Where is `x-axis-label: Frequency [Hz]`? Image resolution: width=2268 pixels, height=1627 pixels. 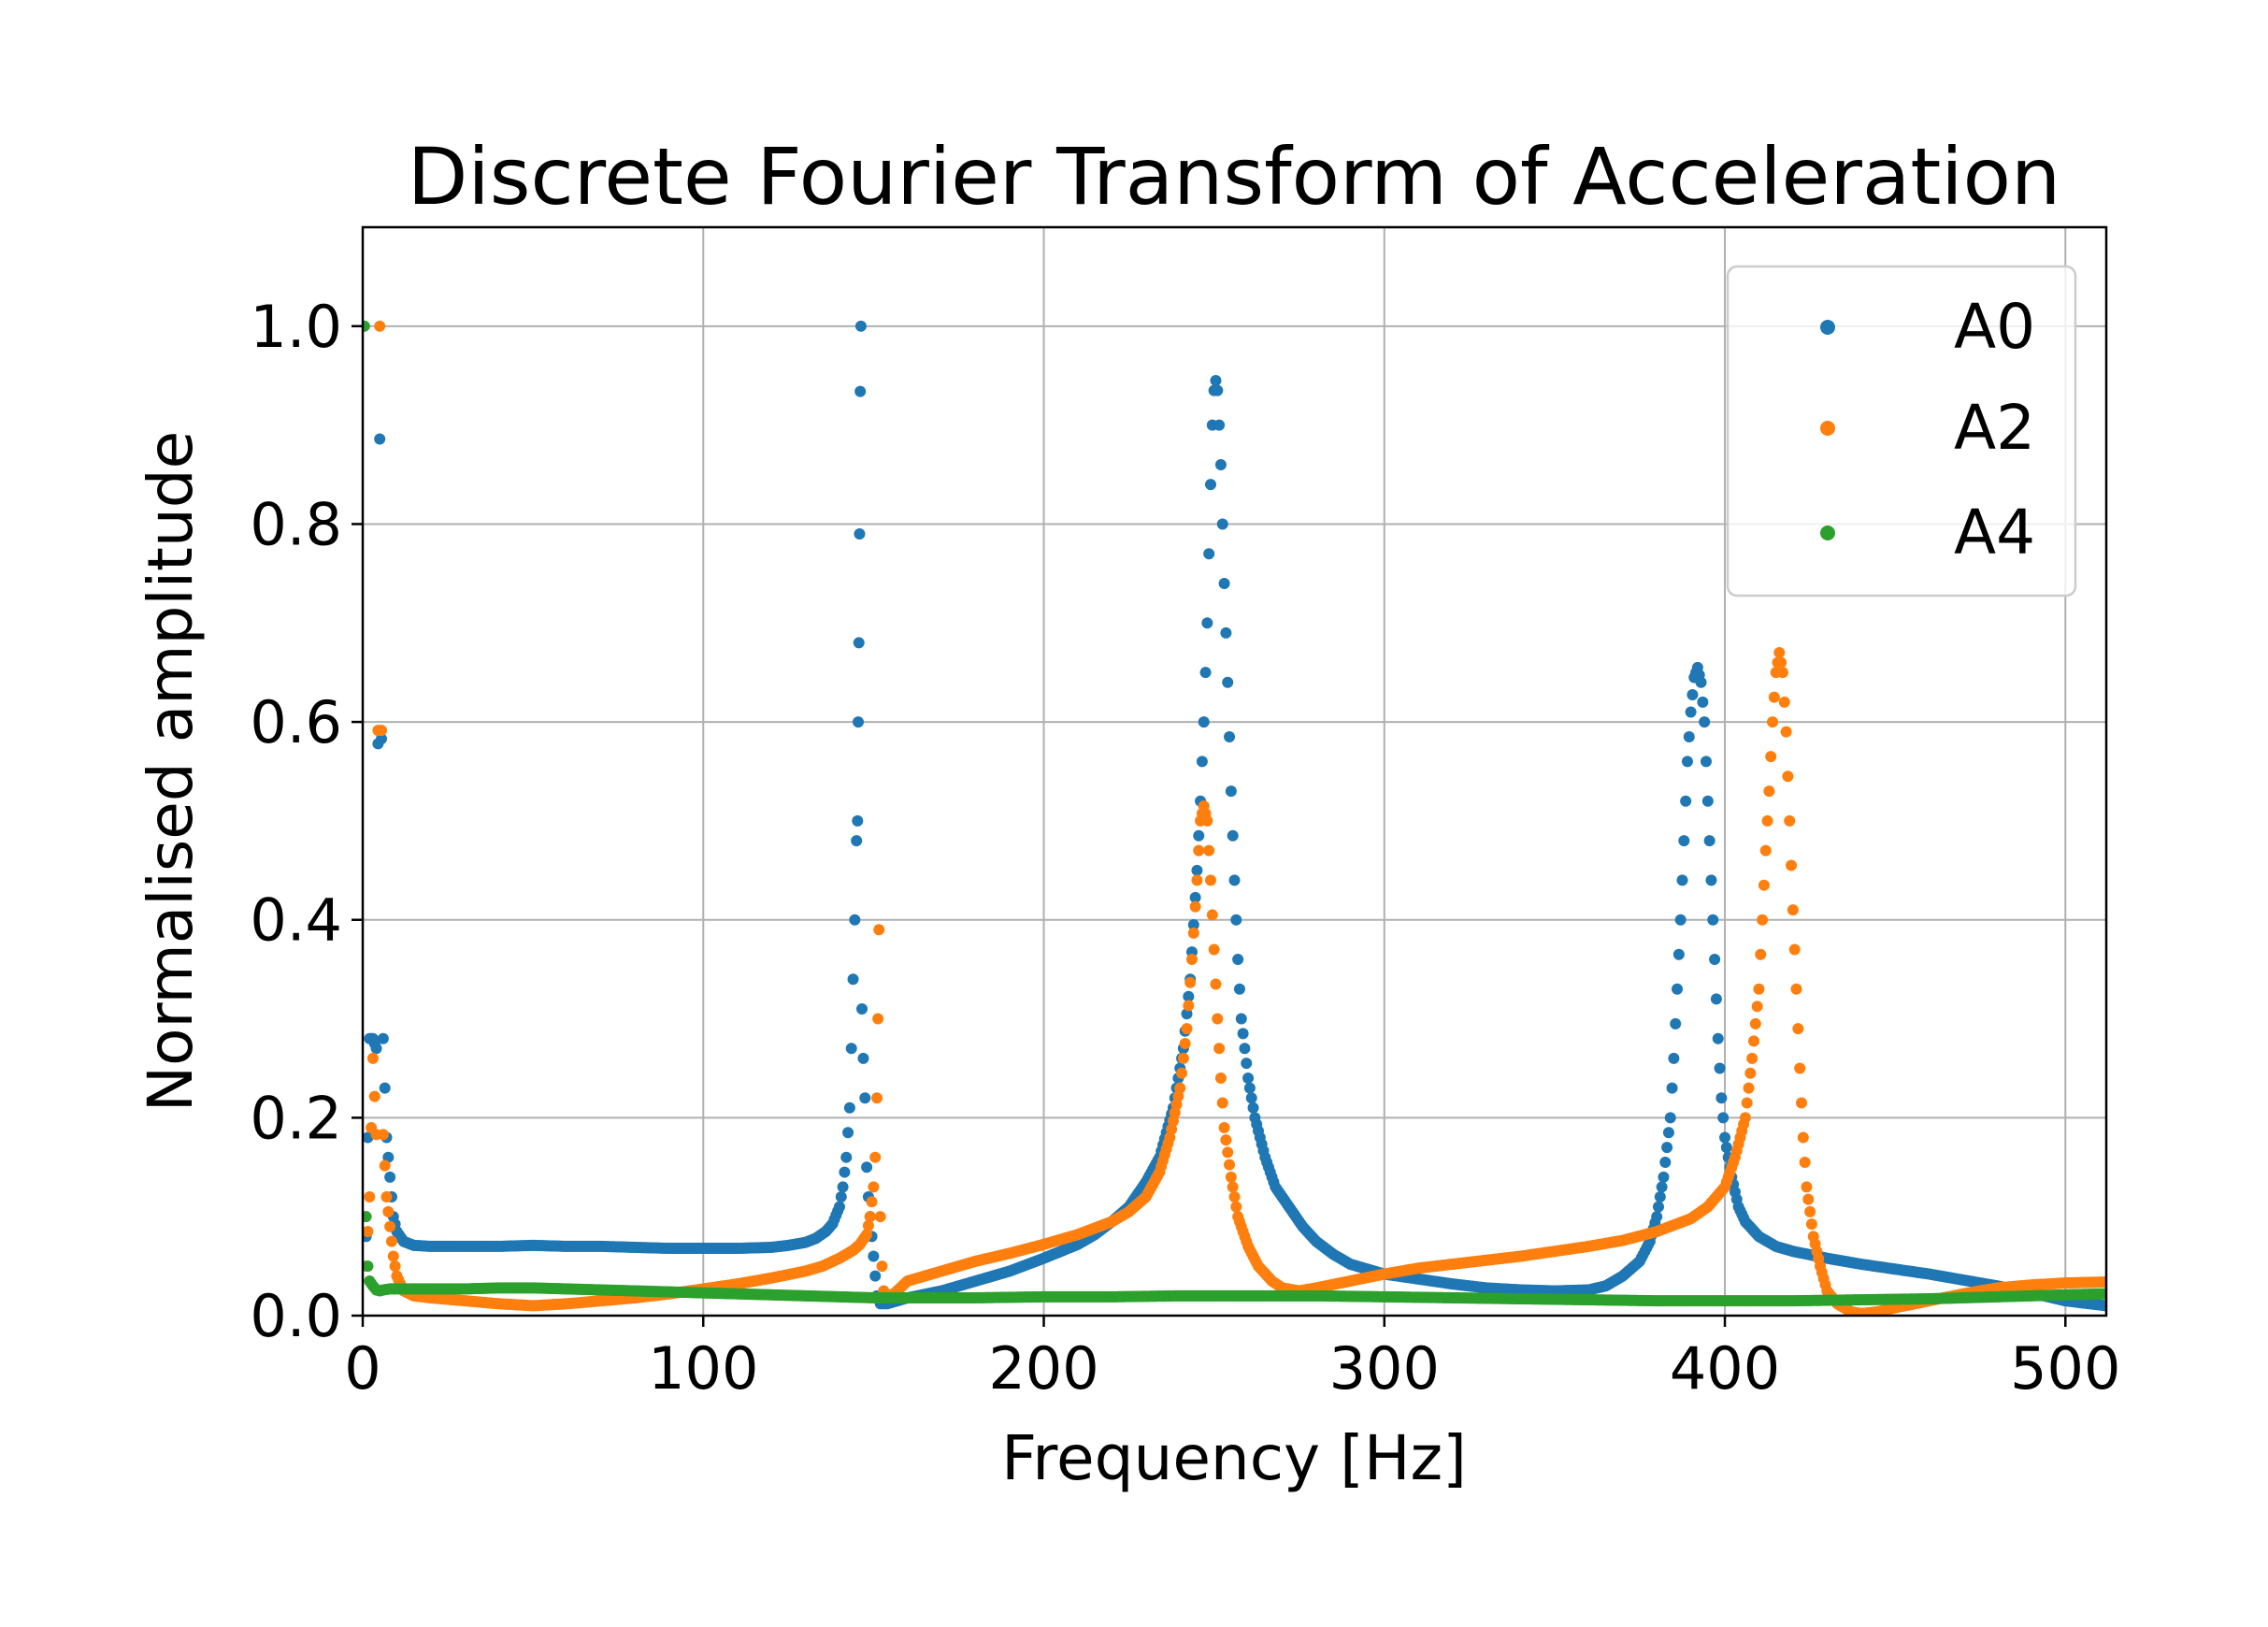 x-axis-label: Frequency [Hz] is located at coordinates (1234, 1458).